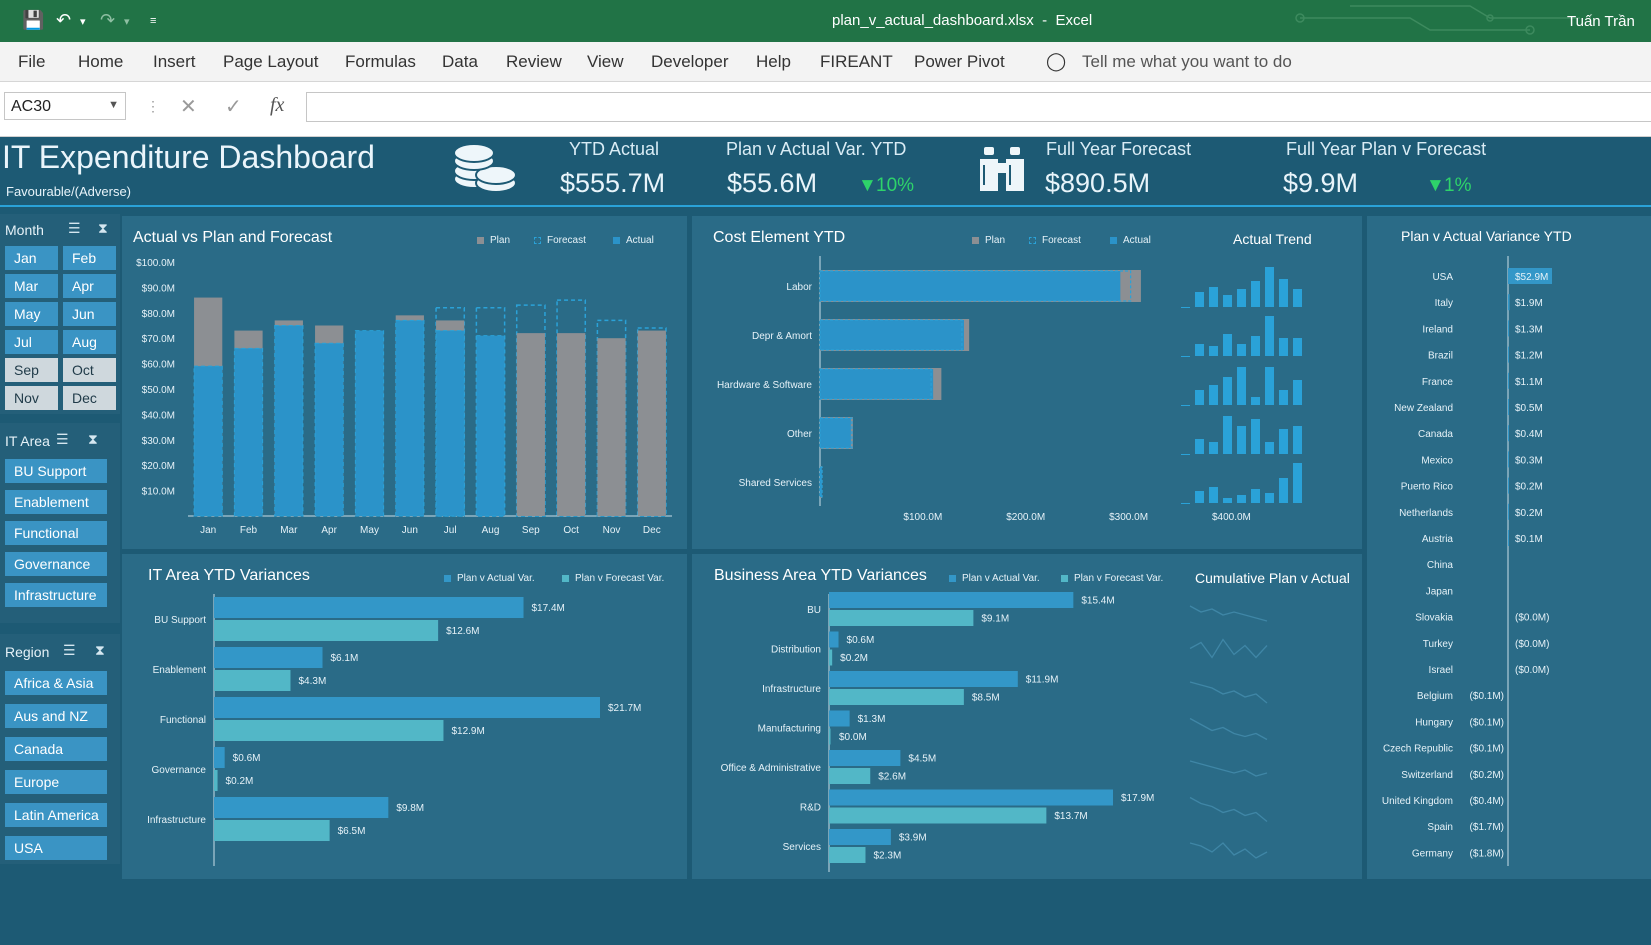 The width and height of the screenshot is (1651, 945). What do you see at coordinates (89, 314) in the screenshot?
I see `month-jun-button: Jun` at bounding box center [89, 314].